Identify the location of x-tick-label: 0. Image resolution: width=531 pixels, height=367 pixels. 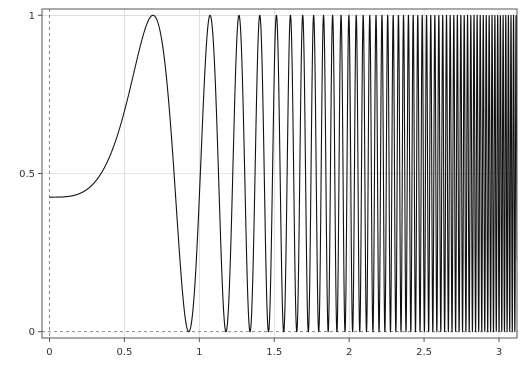
(49, 352).